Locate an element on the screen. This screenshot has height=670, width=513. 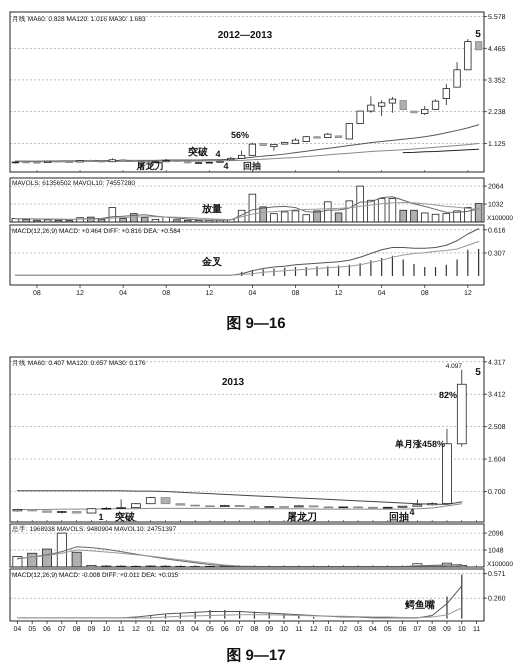
annotation: 2012—2013 is located at coordinates (245, 35).